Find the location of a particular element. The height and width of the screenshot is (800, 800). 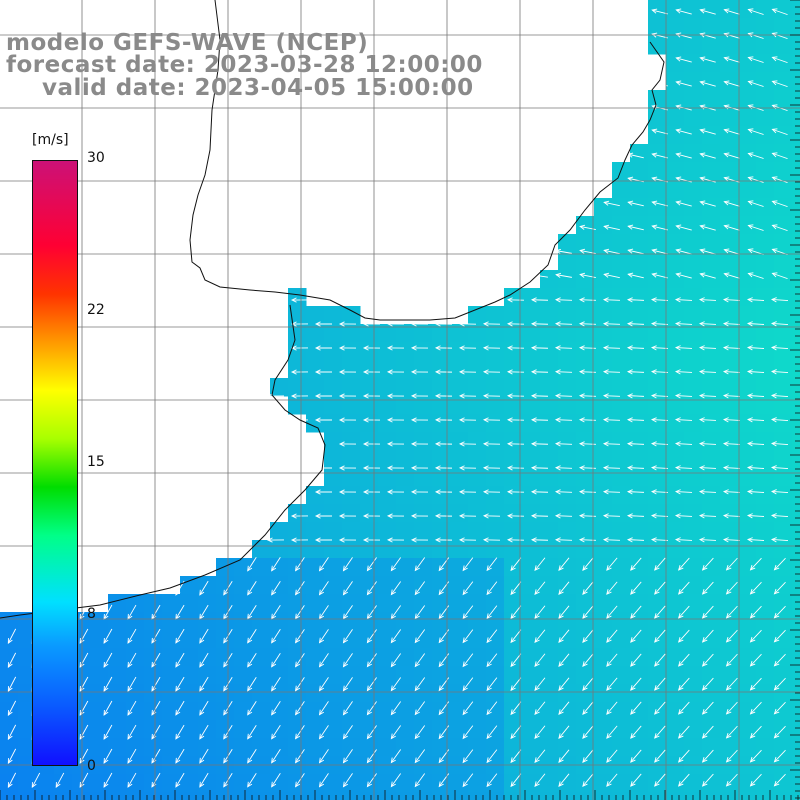

colorbar-tick-15: 15 is located at coordinates (96, 462).